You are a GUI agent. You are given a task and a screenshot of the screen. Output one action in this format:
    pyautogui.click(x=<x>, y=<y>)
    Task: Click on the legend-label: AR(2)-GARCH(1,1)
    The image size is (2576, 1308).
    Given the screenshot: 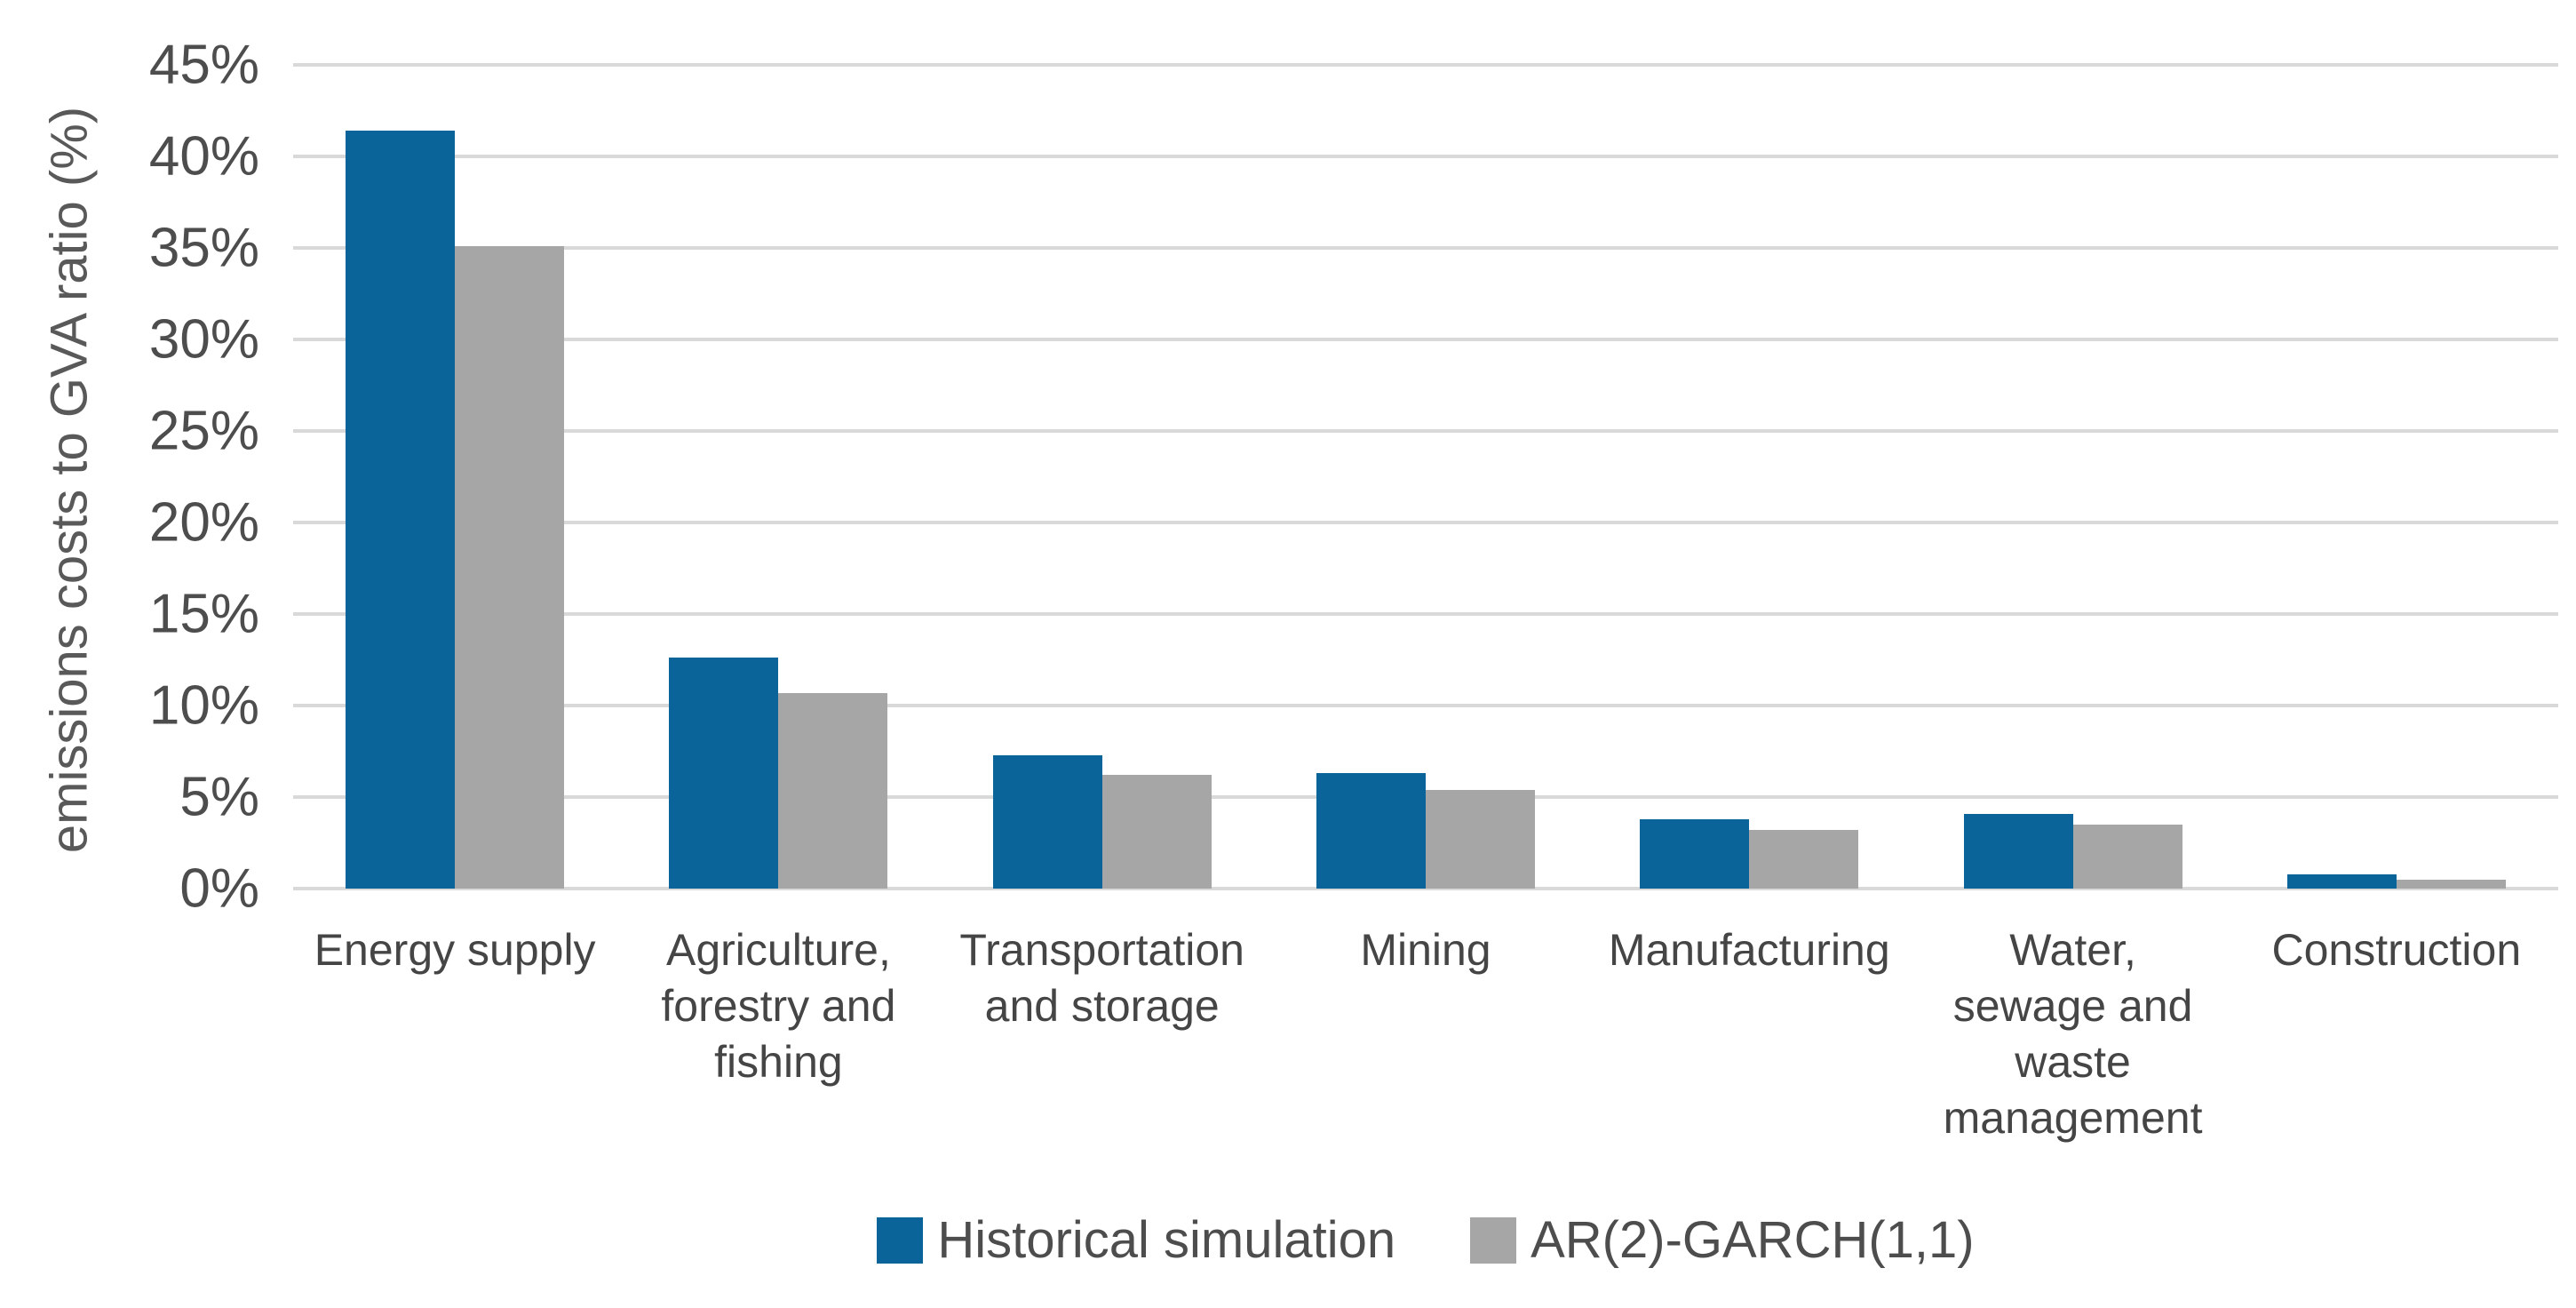 What is the action you would take?
    pyautogui.click(x=1752, y=1240)
    